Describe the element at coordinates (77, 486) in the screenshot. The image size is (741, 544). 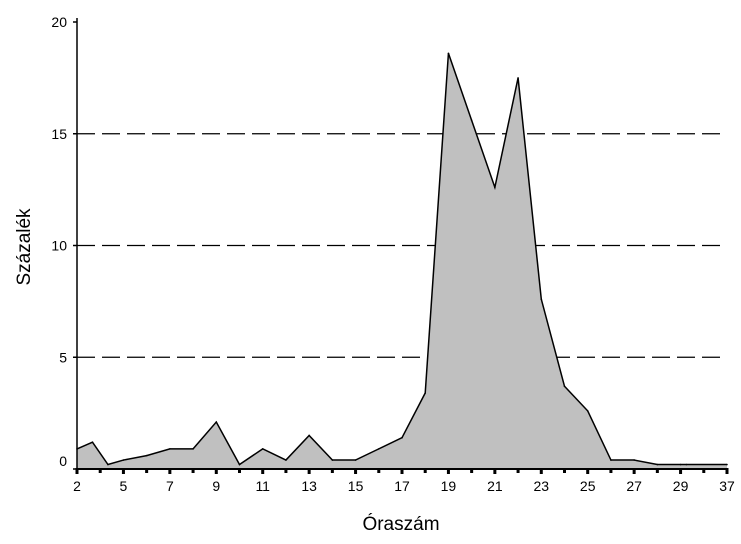
I see `x-tick-label-2: 2` at that location.